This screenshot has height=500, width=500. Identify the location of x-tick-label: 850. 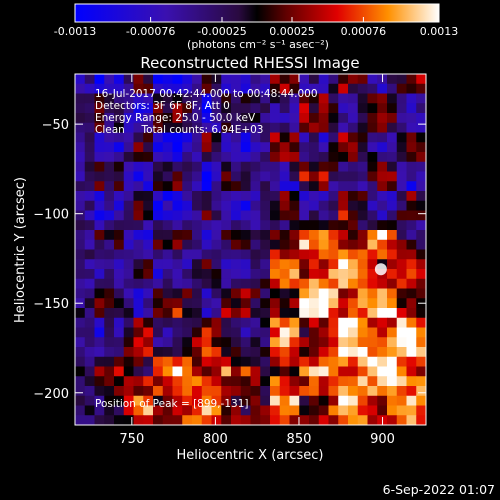
(299, 439).